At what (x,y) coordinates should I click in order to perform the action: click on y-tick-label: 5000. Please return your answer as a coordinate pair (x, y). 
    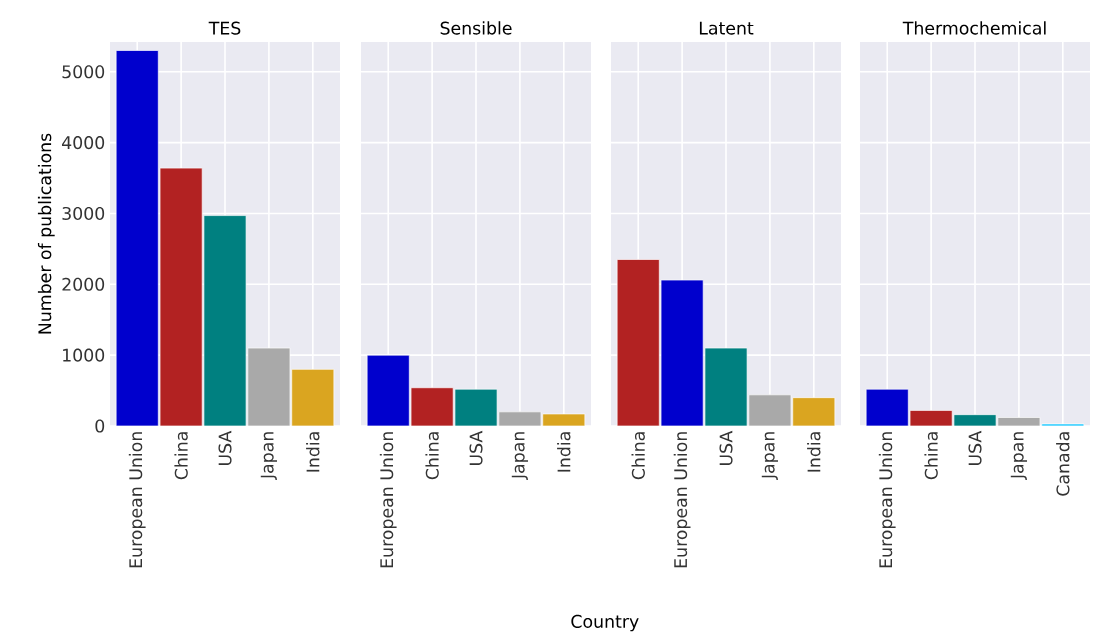
    Looking at the image, I should click on (83, 72).